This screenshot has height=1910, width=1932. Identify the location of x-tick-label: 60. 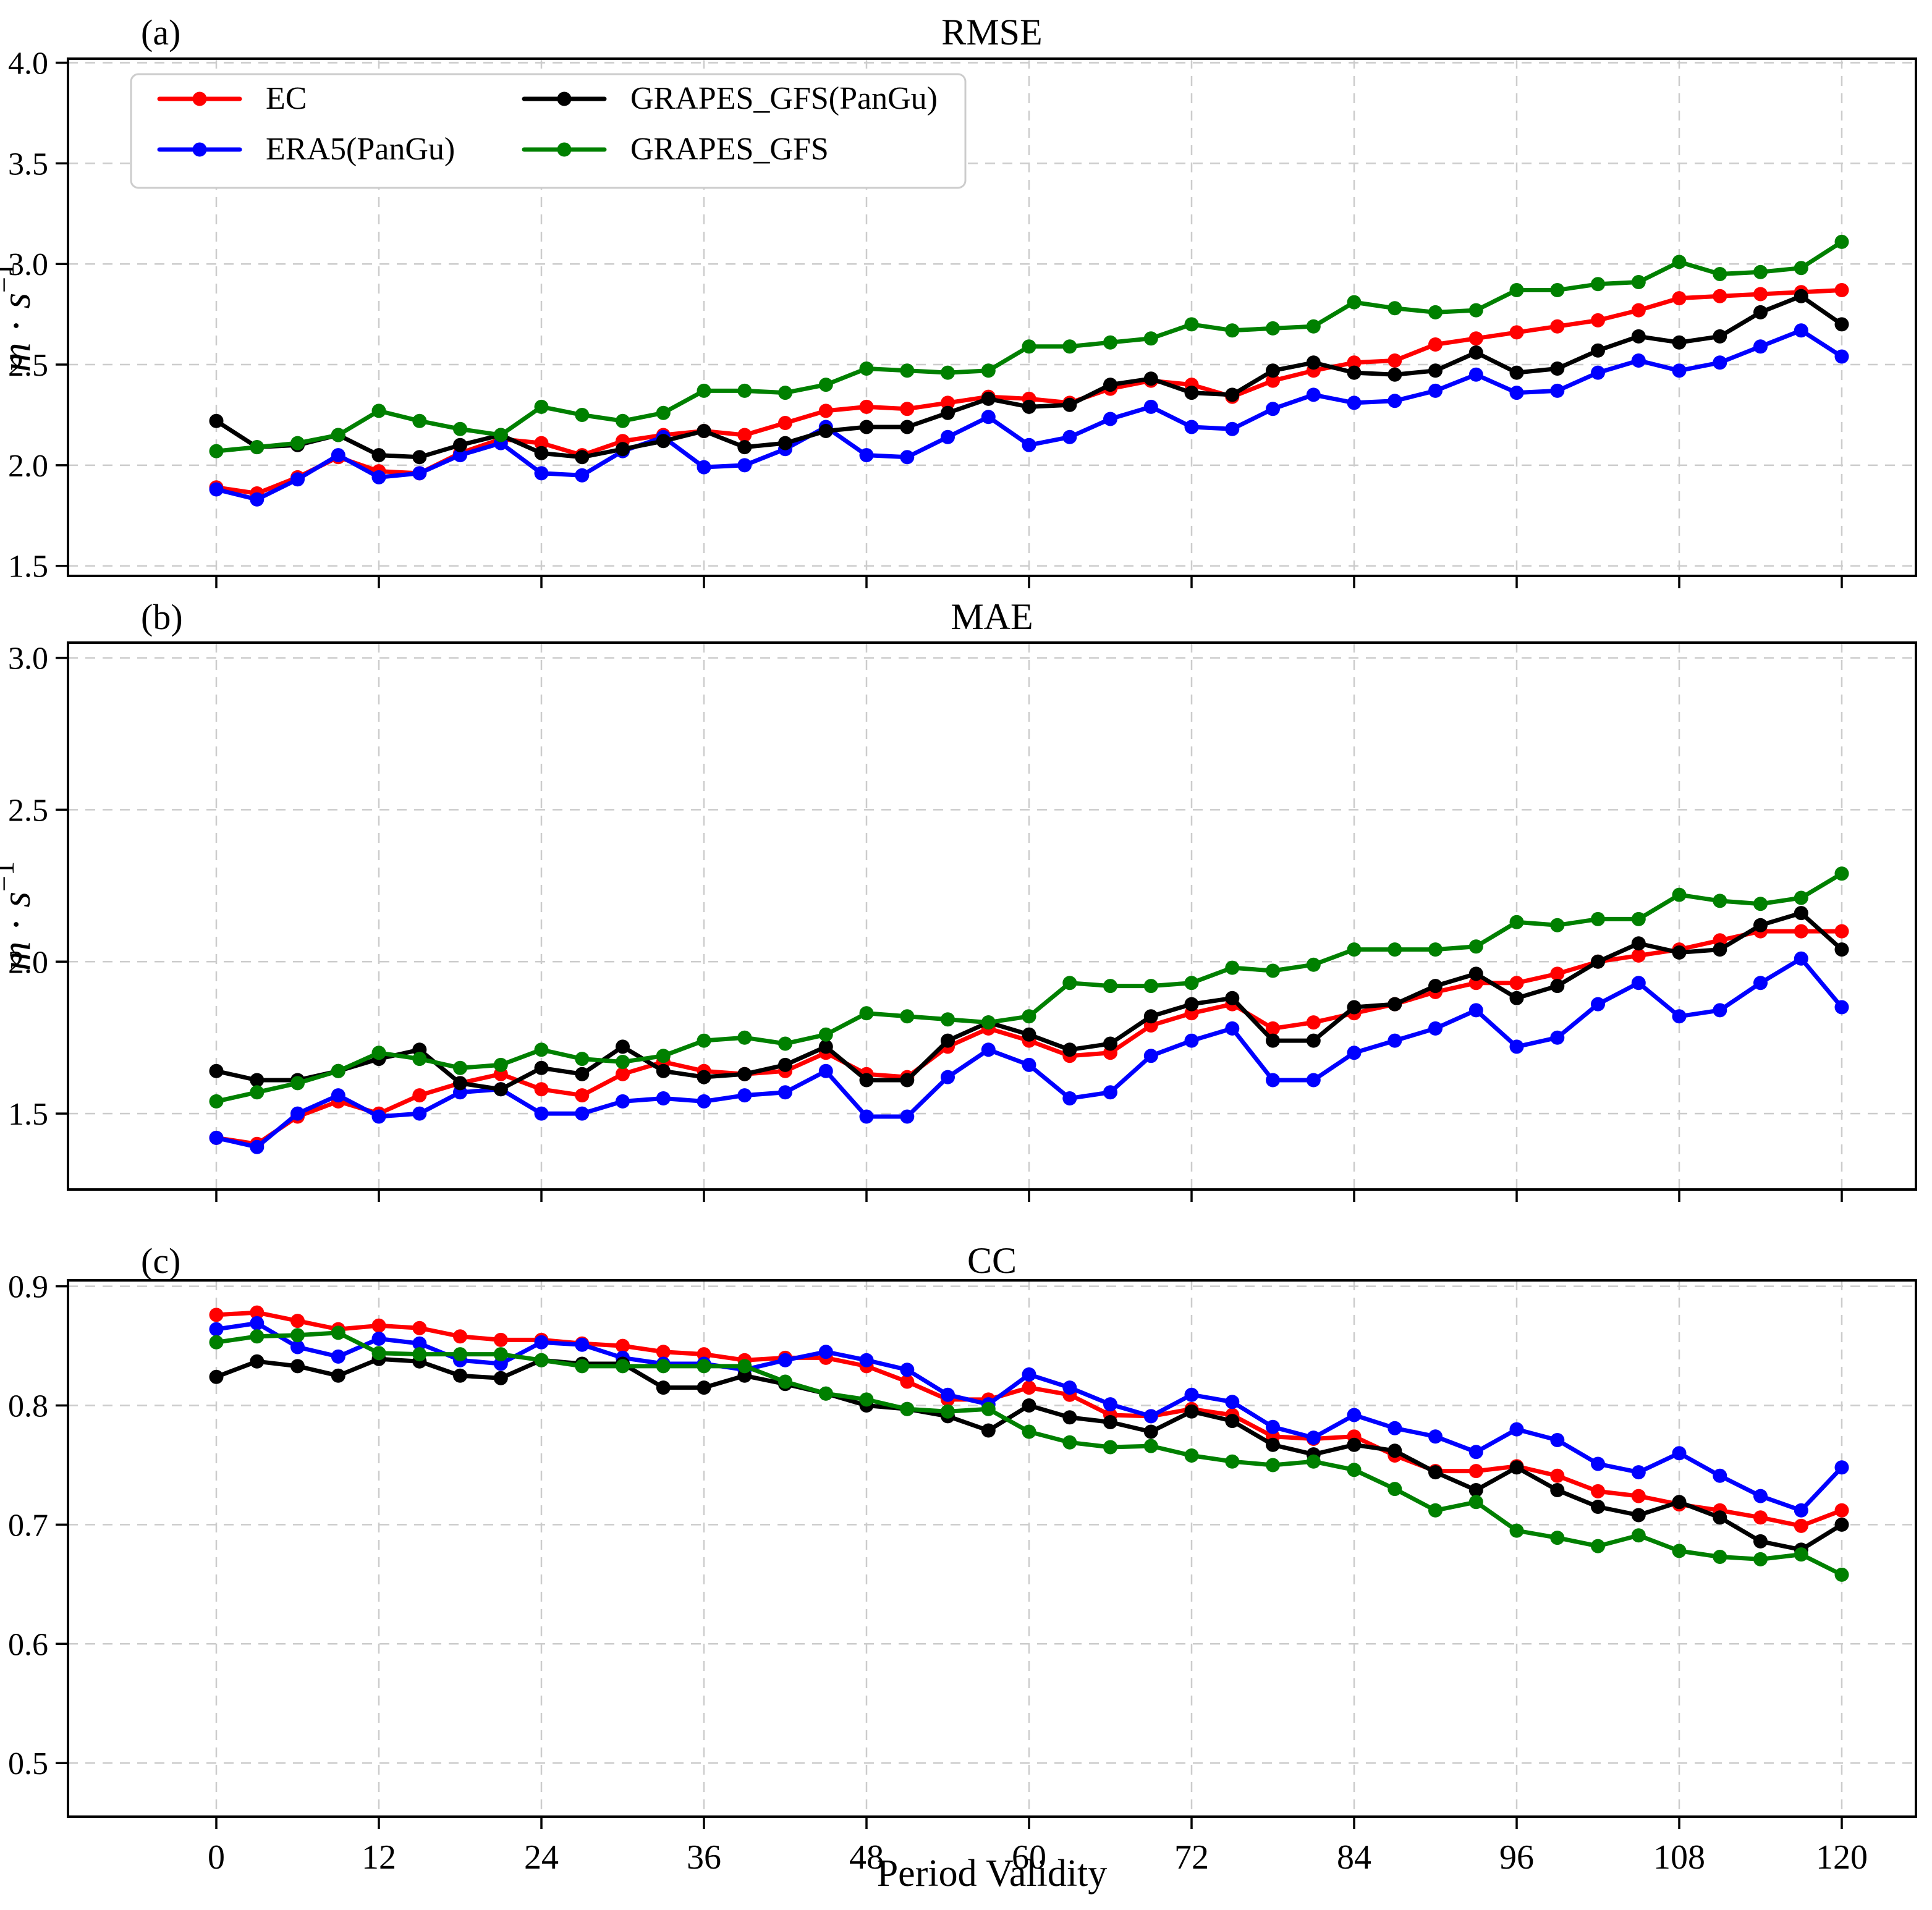
(1029, 1857).